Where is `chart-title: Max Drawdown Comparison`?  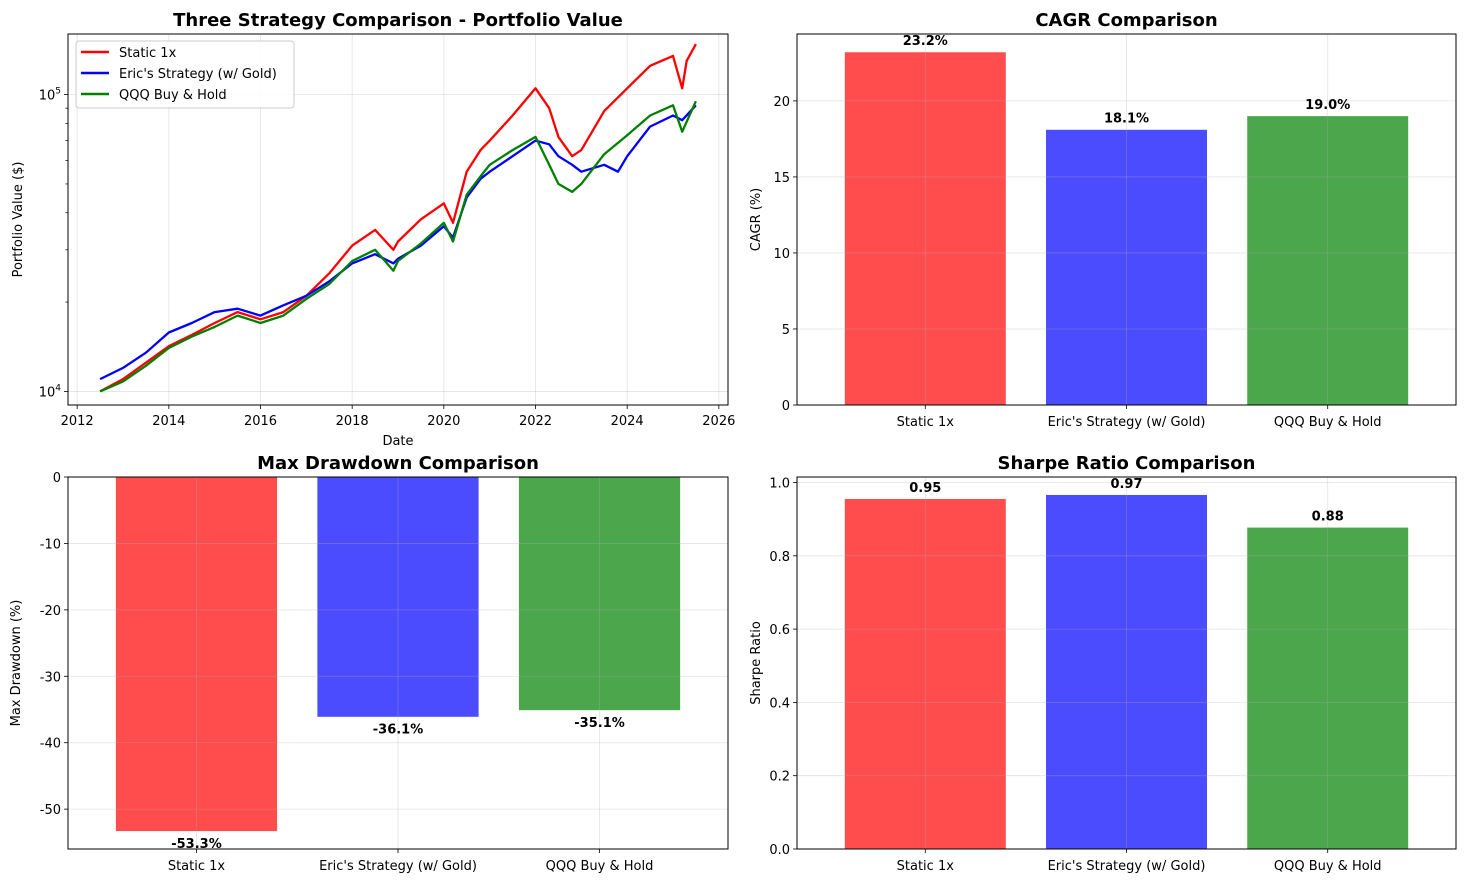
chart-title: Max Drawdown Comparison is located at coordinates (398, 463).